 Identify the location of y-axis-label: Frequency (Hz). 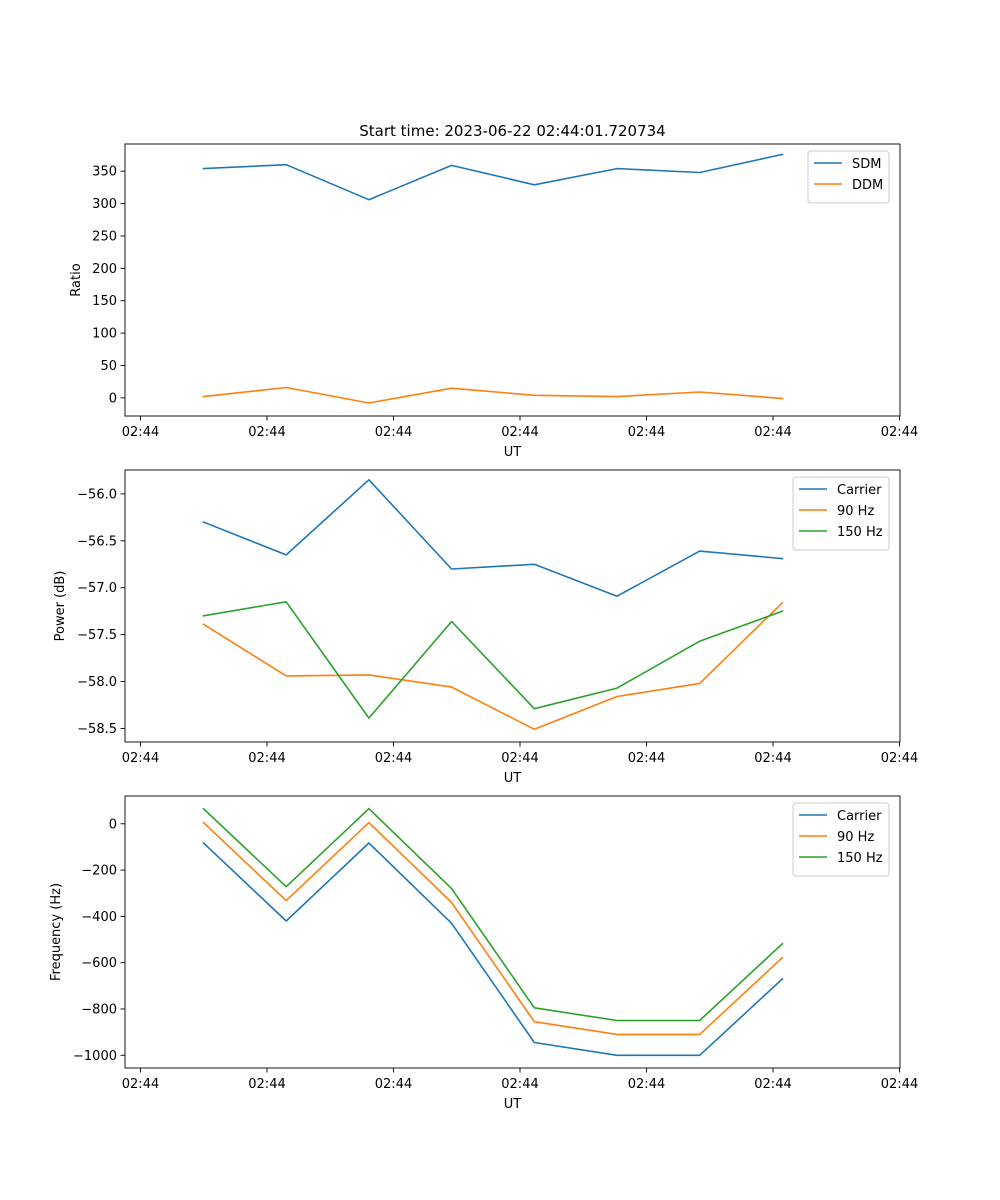
(56, 932).